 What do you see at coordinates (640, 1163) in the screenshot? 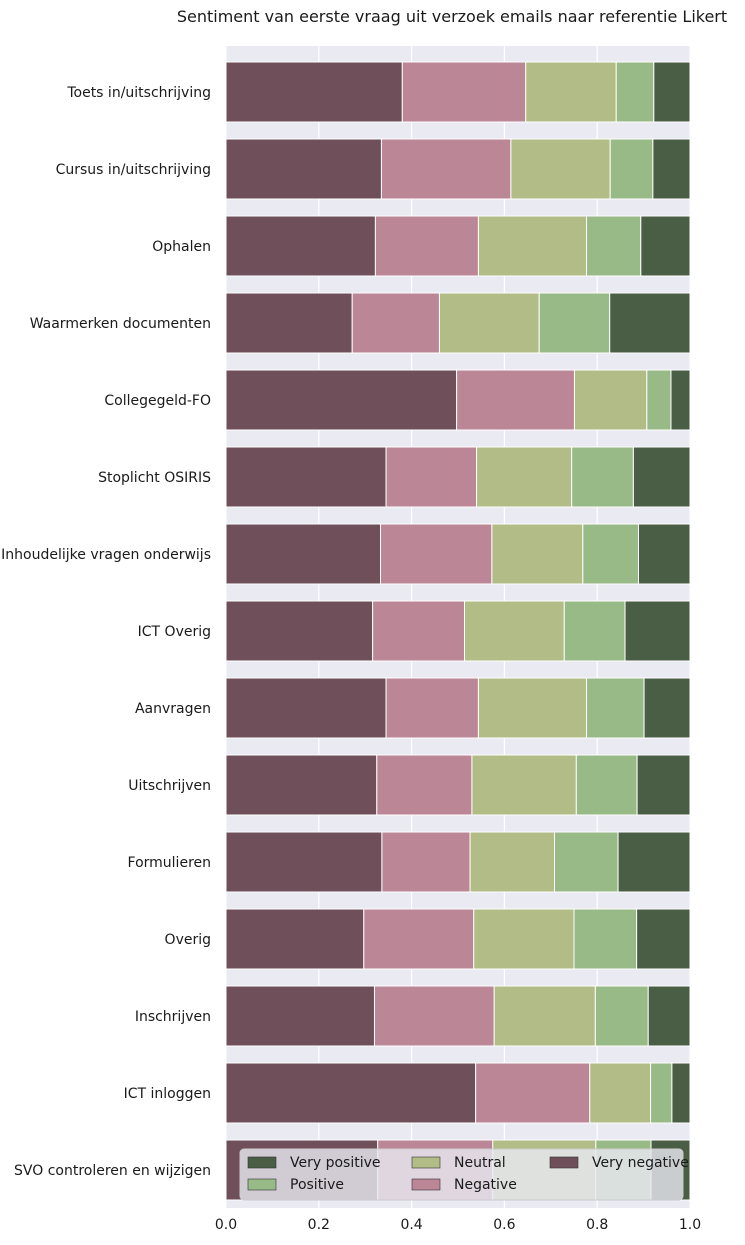
I see `legend-label: Very negative` at bounding box center [640, 1163].